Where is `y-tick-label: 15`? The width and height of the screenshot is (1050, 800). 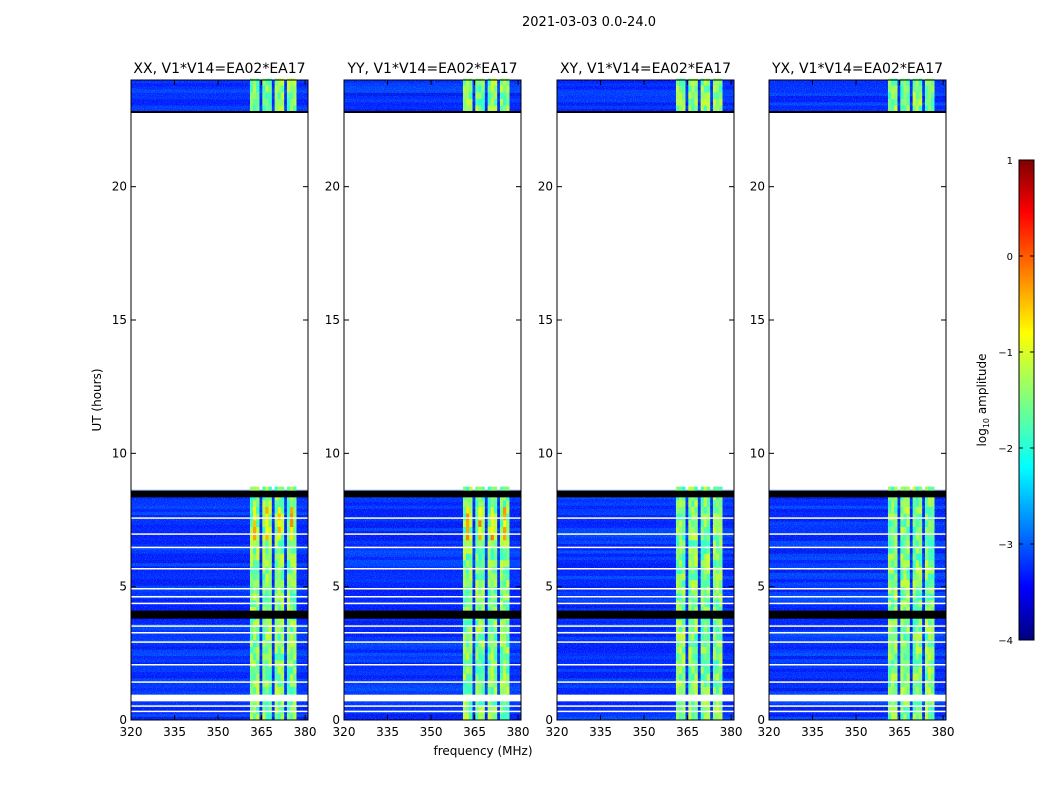
y-tick-label: 15 is located at coordinates (757, 320).